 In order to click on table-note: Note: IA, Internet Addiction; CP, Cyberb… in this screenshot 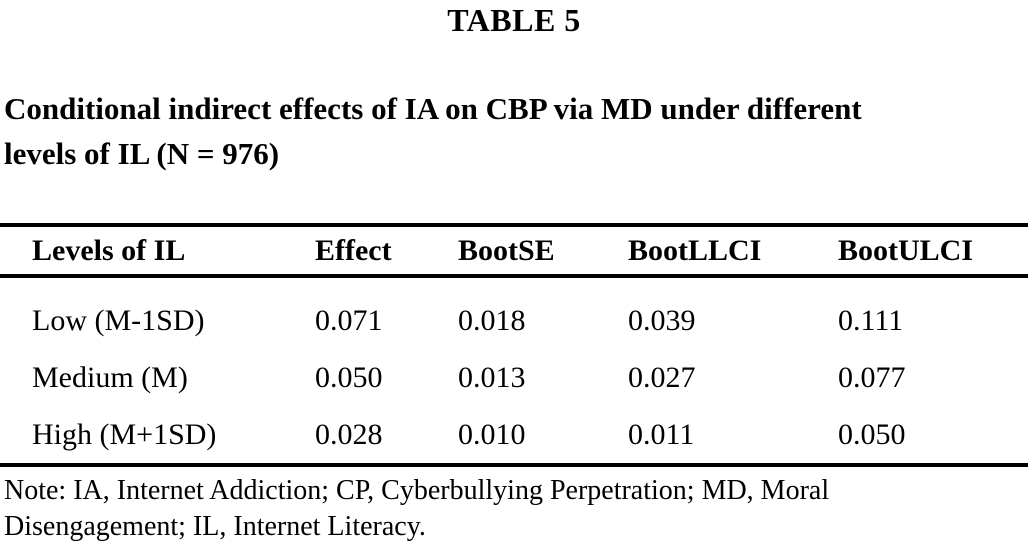, I will do `click(514, 509)`.